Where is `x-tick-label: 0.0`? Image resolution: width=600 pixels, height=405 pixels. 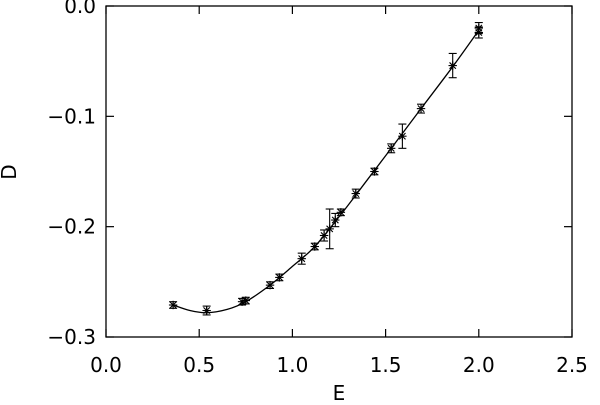
x-tick-label: 0.0 is located at coordinates (106, 365).